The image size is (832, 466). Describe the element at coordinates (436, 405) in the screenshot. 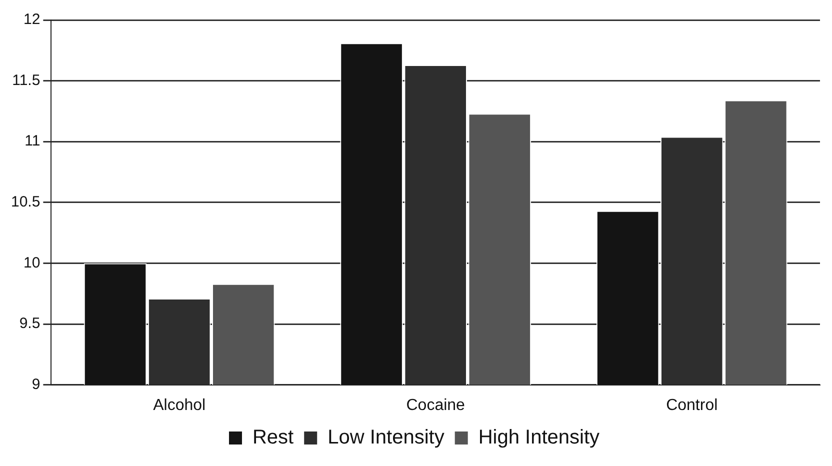

I see `x-tick-label: Cocaine` at that location.